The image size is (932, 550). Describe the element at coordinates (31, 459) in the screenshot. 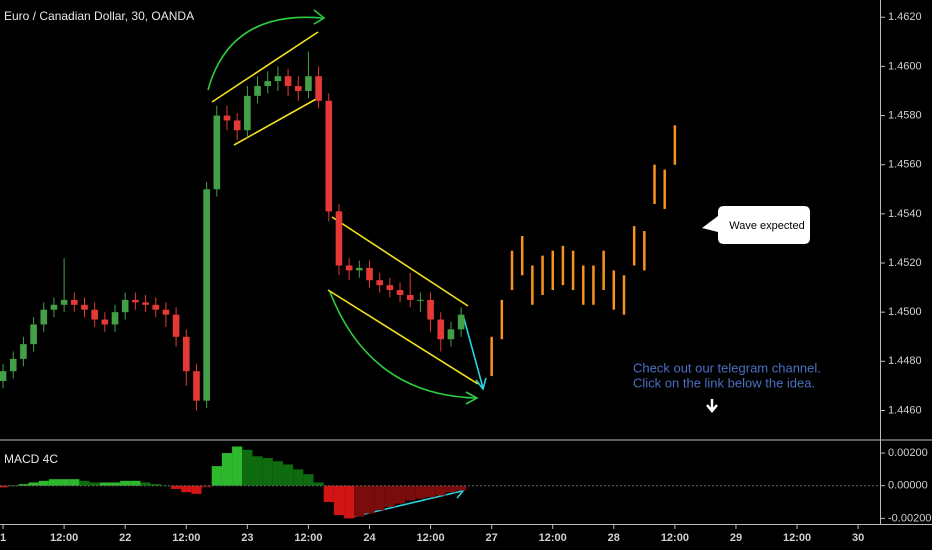

I see `macd-title: MACD 4C` at that location.